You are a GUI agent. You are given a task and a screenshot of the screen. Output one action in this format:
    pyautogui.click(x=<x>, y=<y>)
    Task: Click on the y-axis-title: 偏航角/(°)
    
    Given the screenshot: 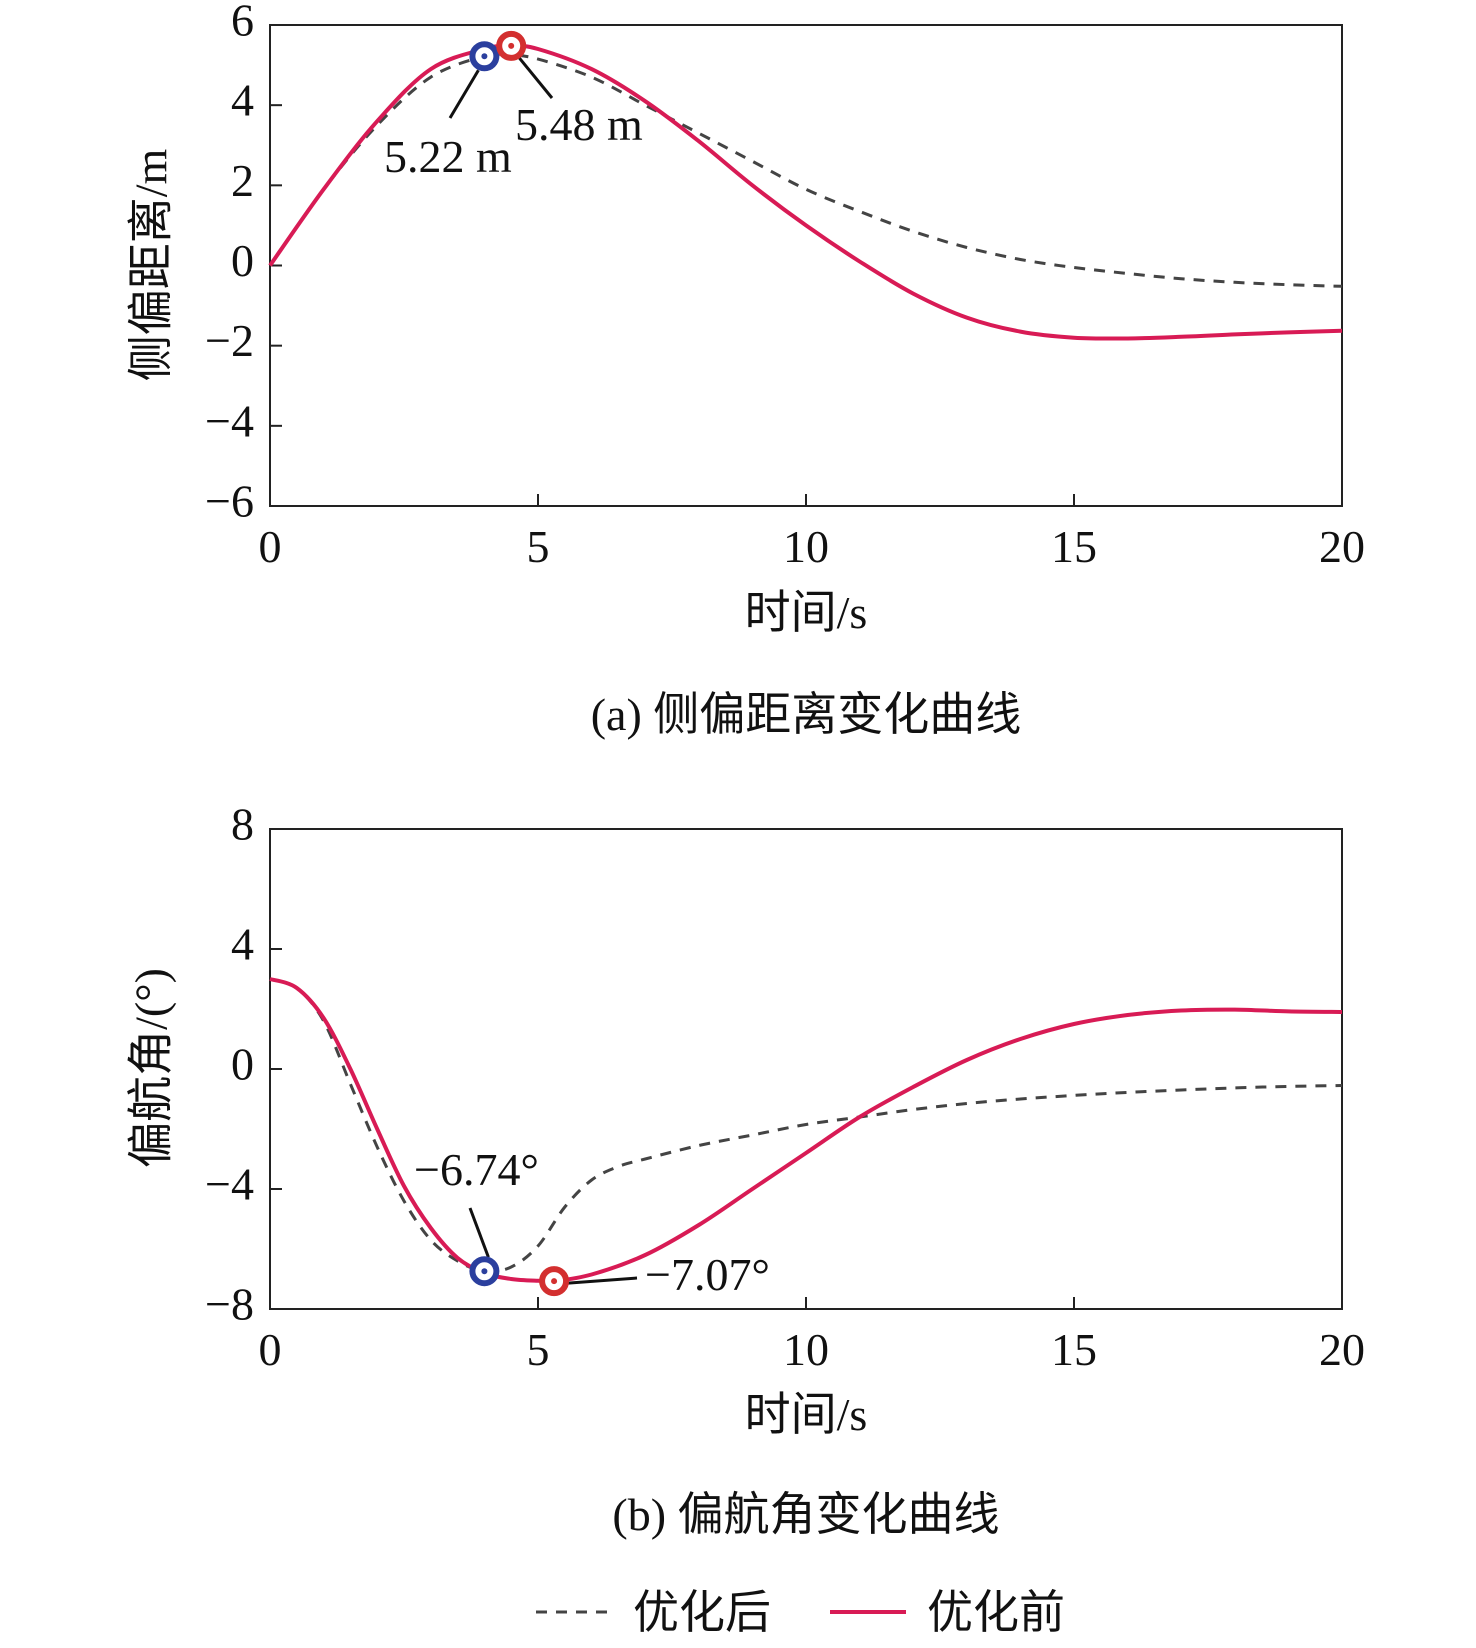 What is the action you would take?
    pyautogui.click(x=151, y=1068)
    